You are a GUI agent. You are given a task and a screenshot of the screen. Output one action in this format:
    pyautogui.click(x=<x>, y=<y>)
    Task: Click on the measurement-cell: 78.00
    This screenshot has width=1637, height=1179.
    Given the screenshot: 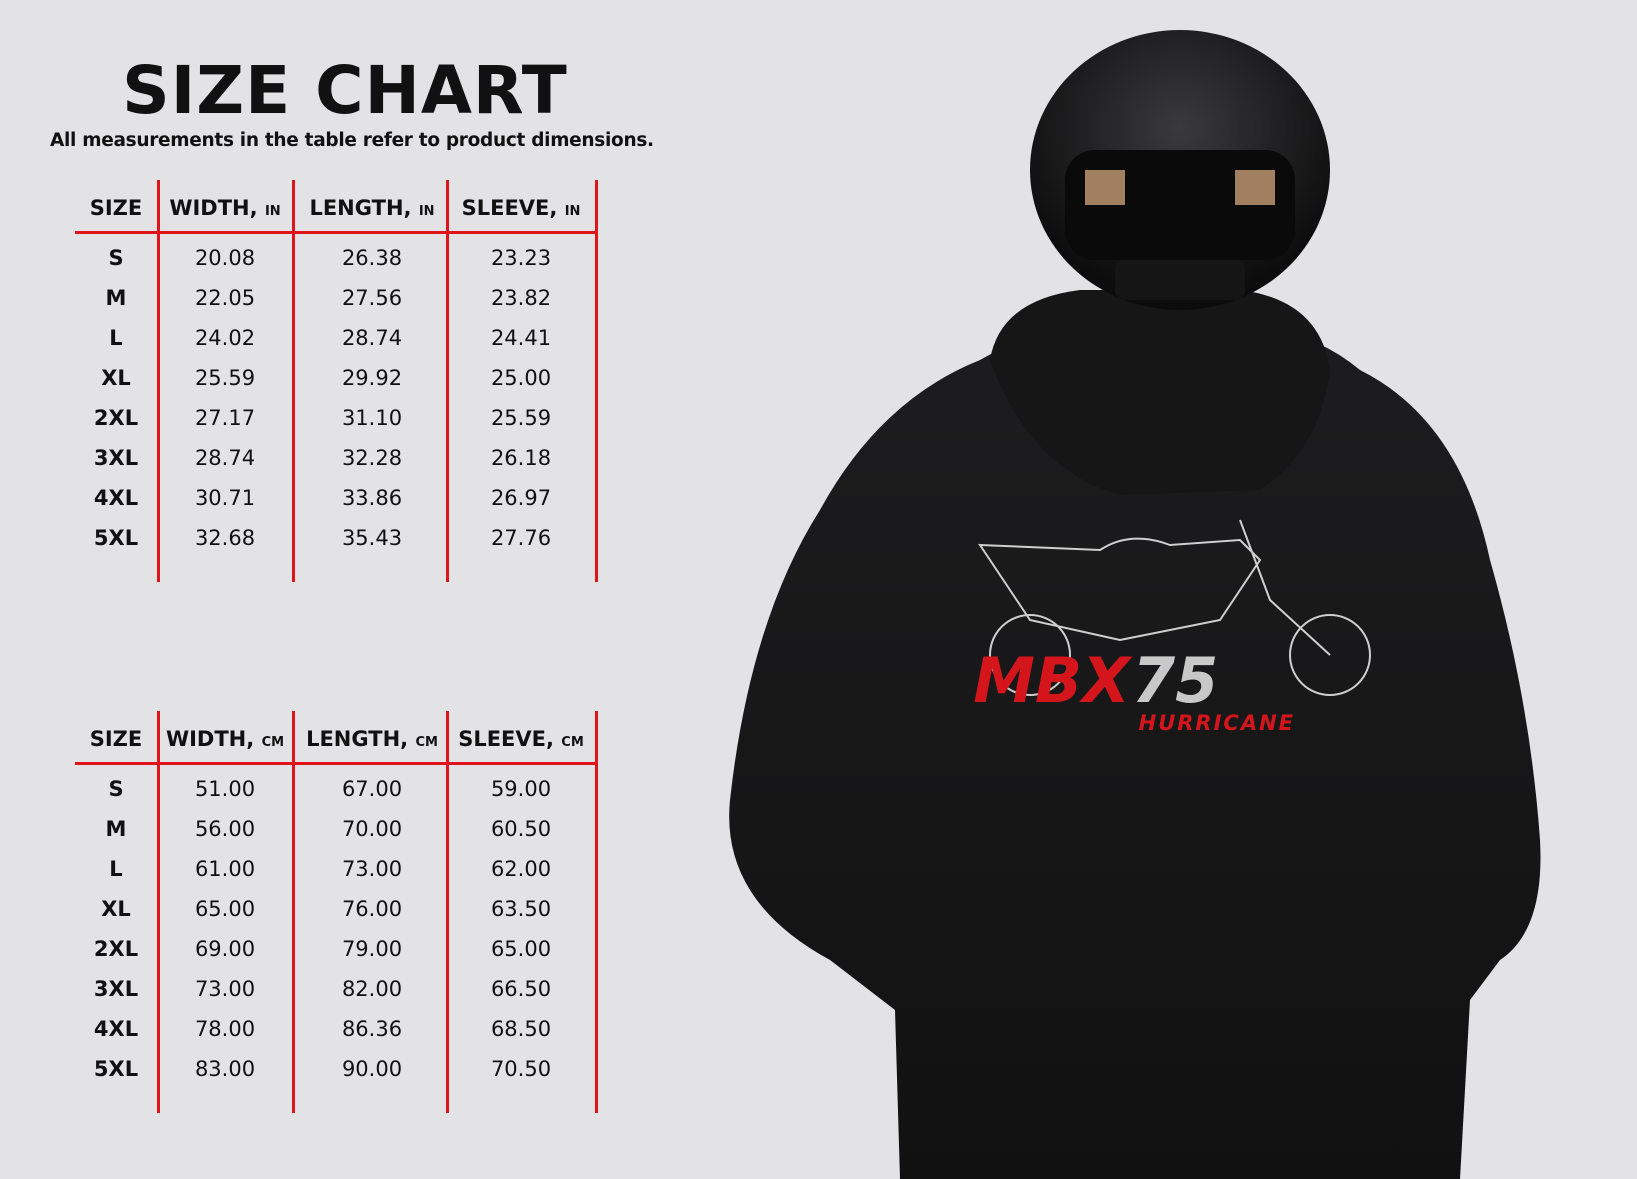 What is the action you would take?
    pyautogui.click(x=225, y=1029)
    